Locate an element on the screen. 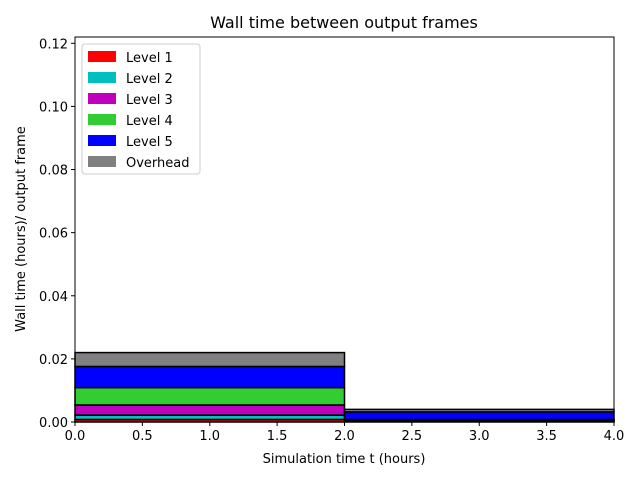  chart-title: Wall time between output frames is located at coordinates (344, 22).